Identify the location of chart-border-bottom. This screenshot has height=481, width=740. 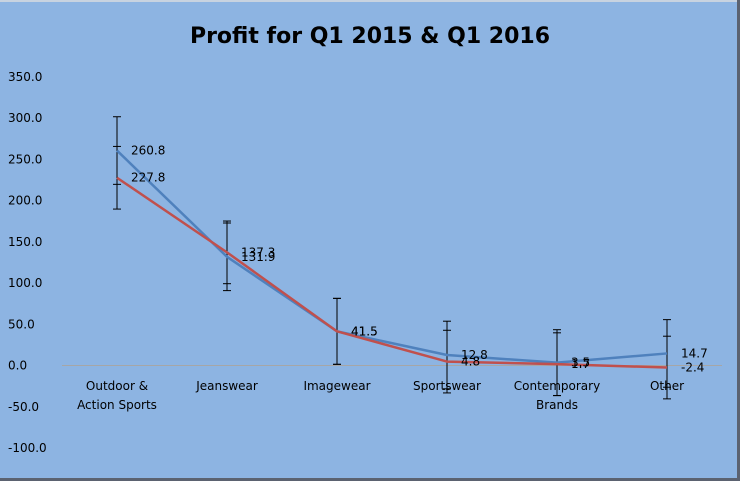
(370, 479).